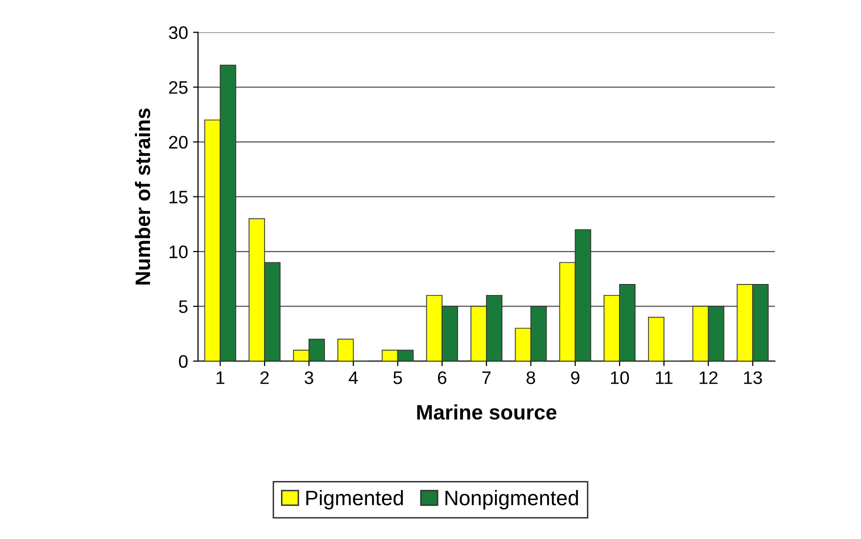 This screenshot has height=539, width=861. Describe the element at coordinates (753, 377) in the screenshot. I see `x-tick-label: 13` at that location.